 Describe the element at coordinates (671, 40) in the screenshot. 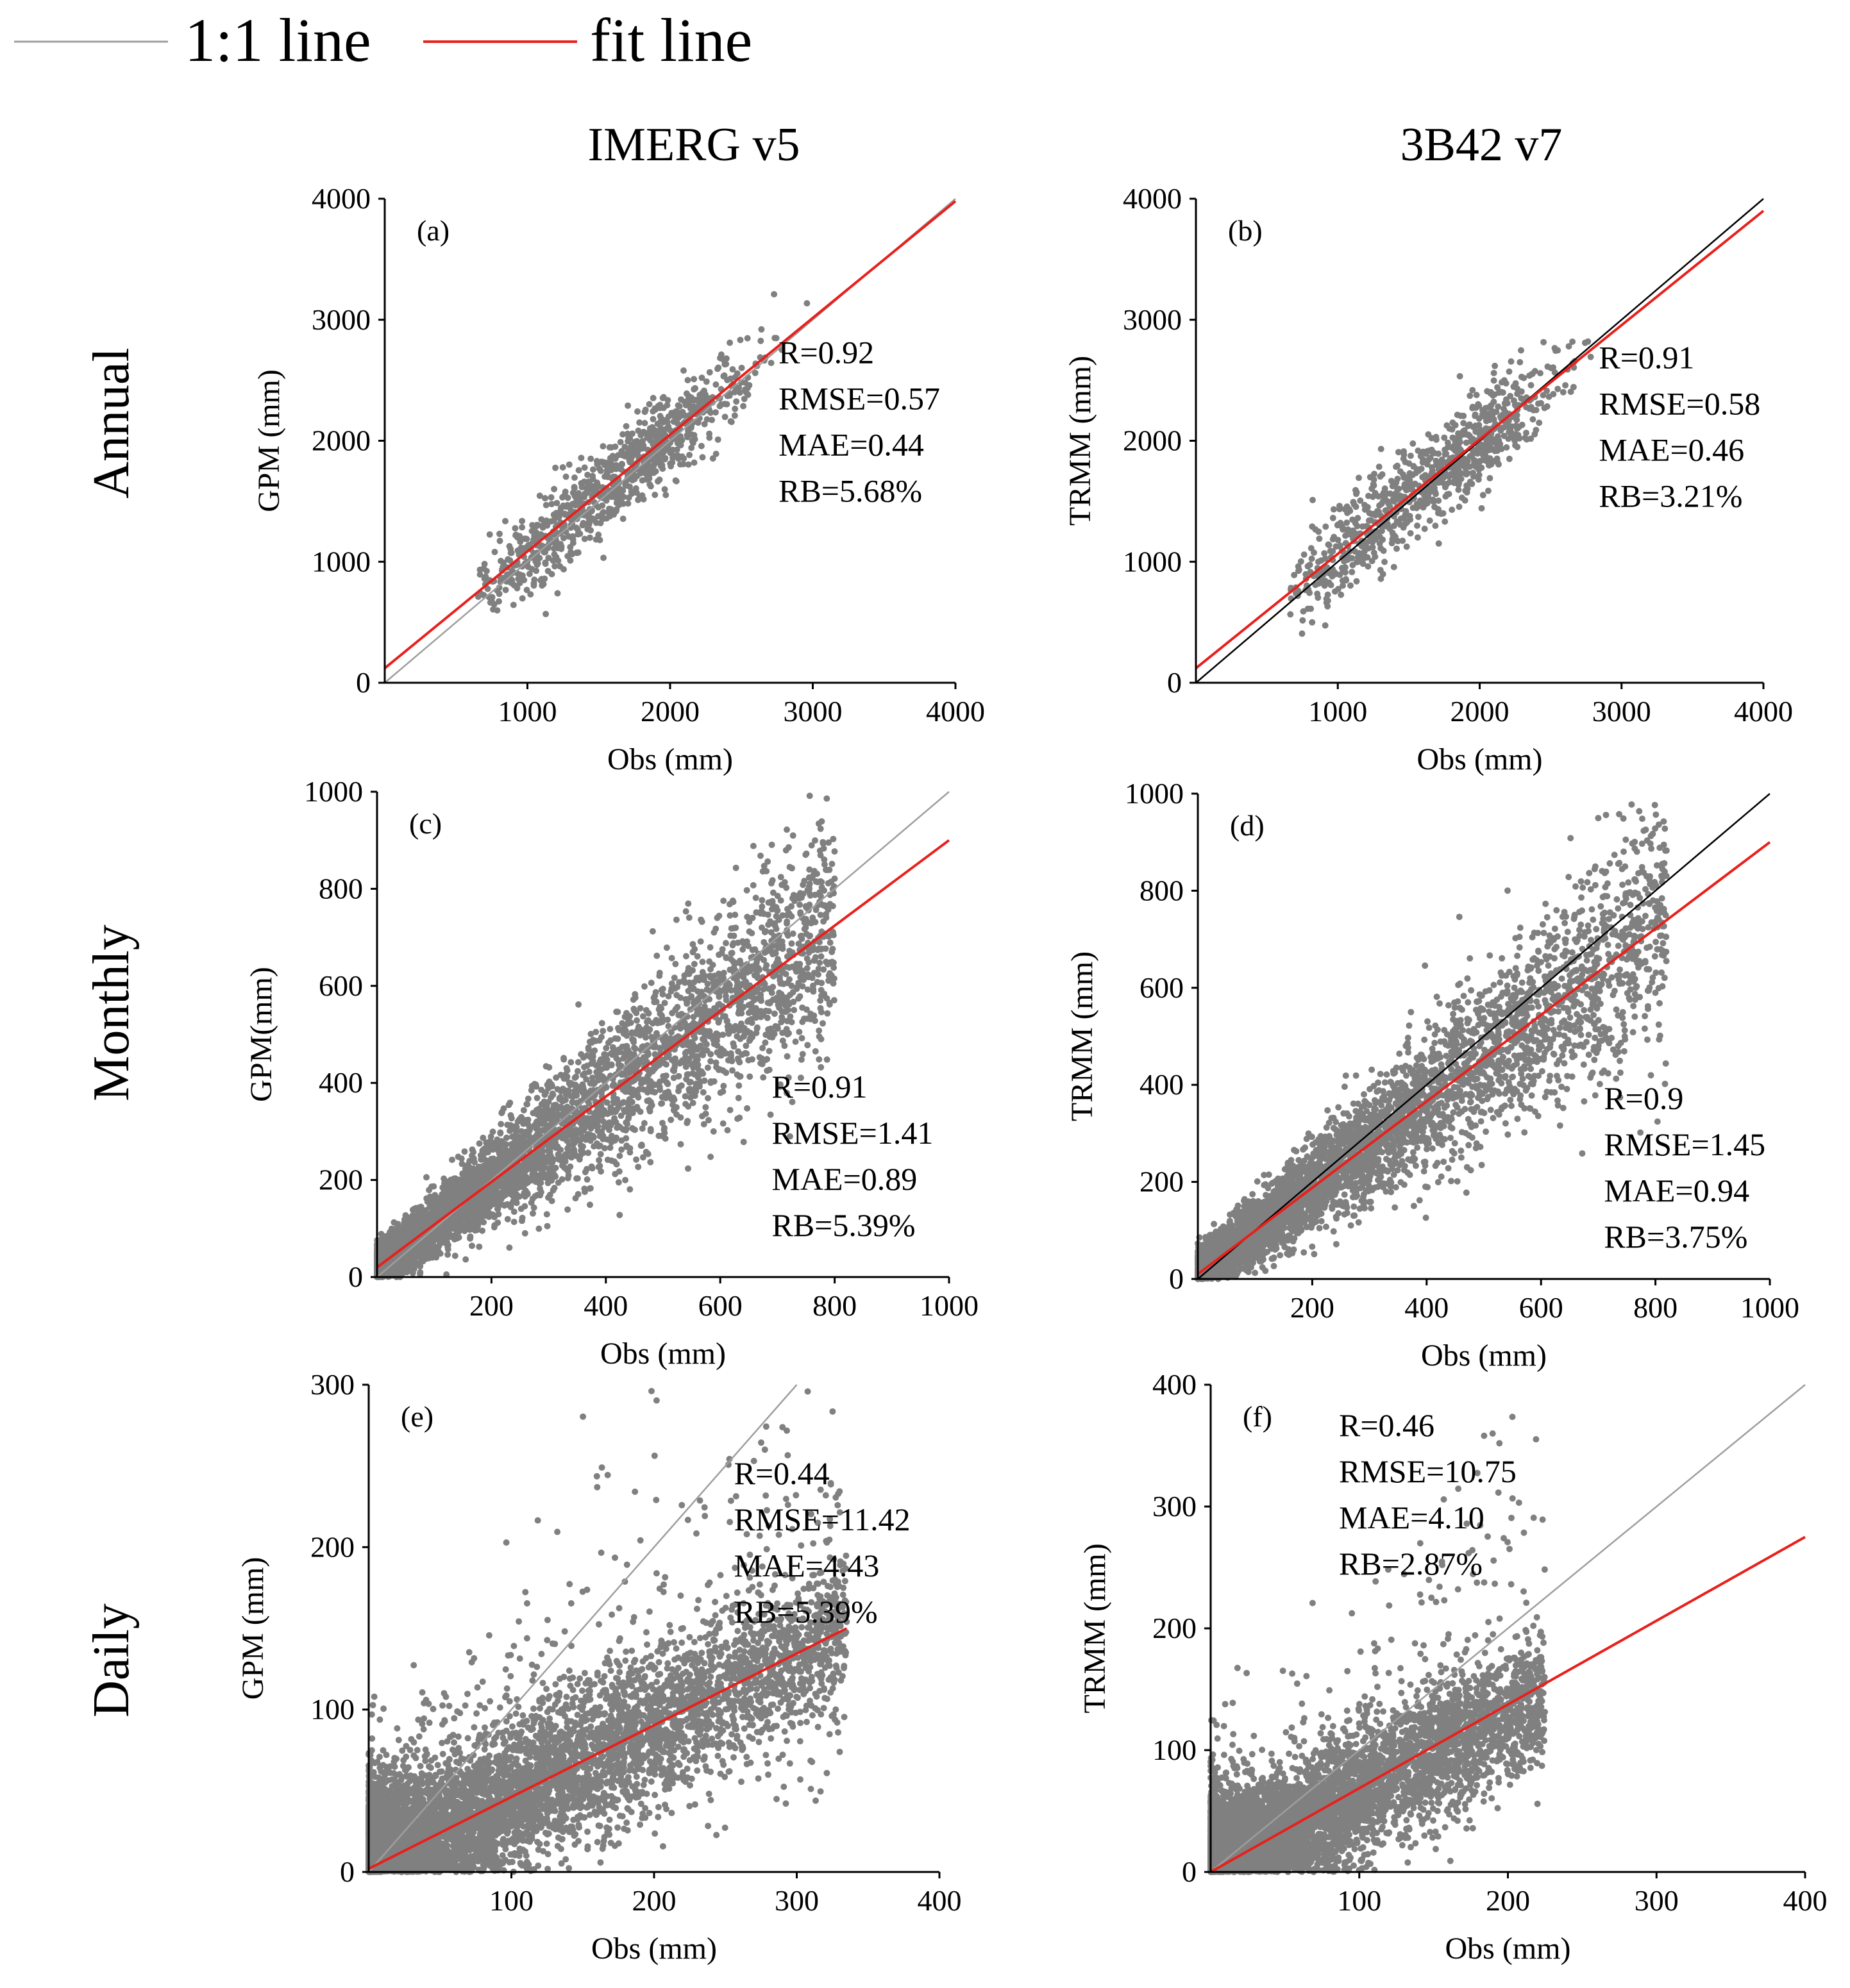

I see `legend-fit-label: fit line` at that location.